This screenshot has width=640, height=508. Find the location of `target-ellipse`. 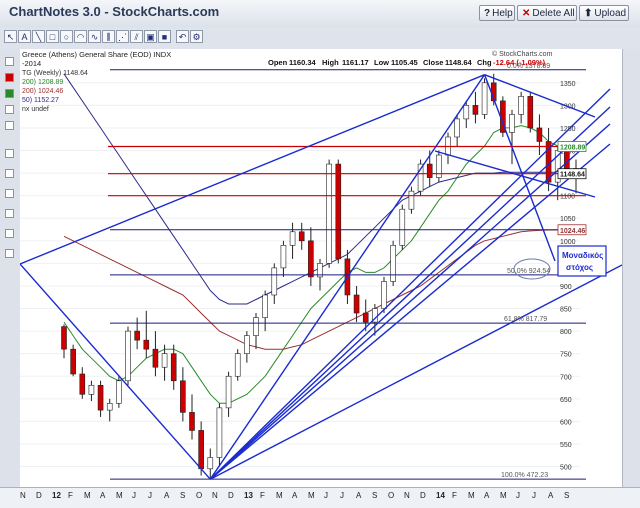

target-ellipse is located at coordinates (532, 269).